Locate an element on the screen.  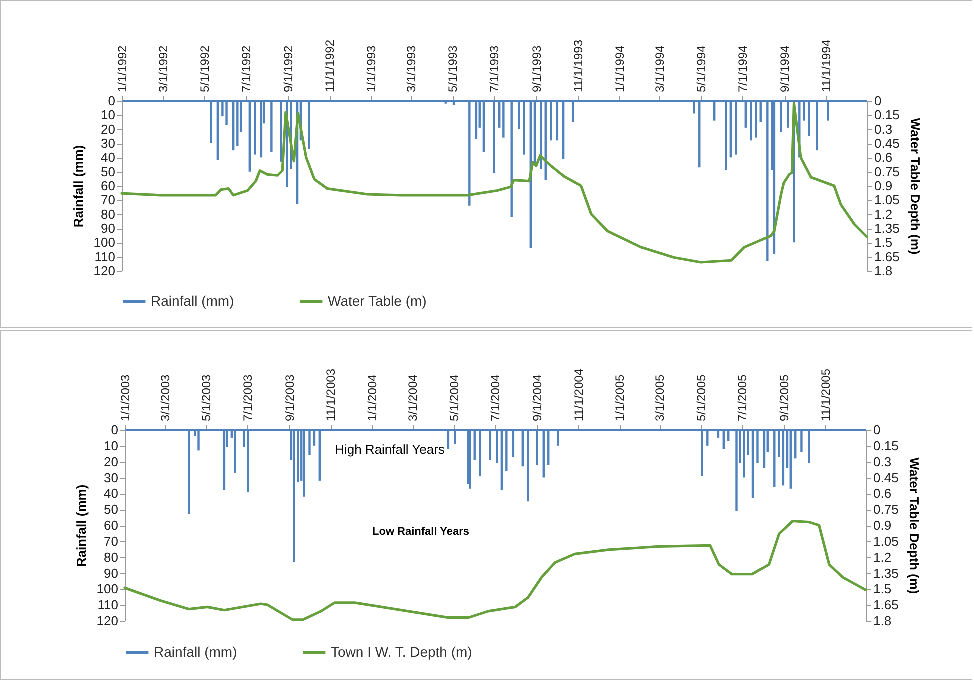
x-tick-label: 1/1/2003 is located at coordinates (125, 398).